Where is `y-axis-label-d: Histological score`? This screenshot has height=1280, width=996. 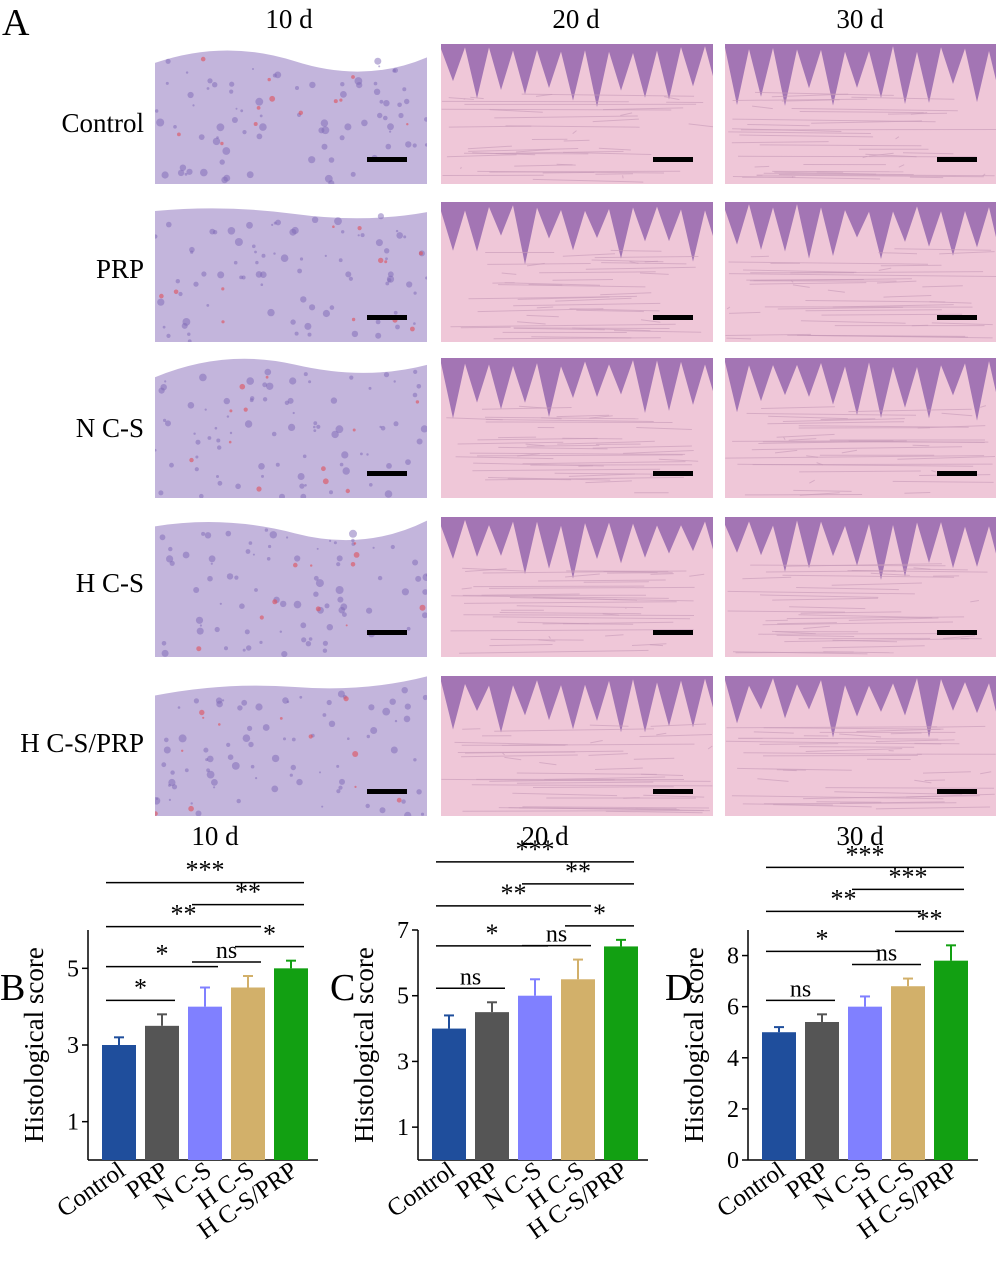 y-axis-label-d: Histological score is located at coordinates (694, 1045).